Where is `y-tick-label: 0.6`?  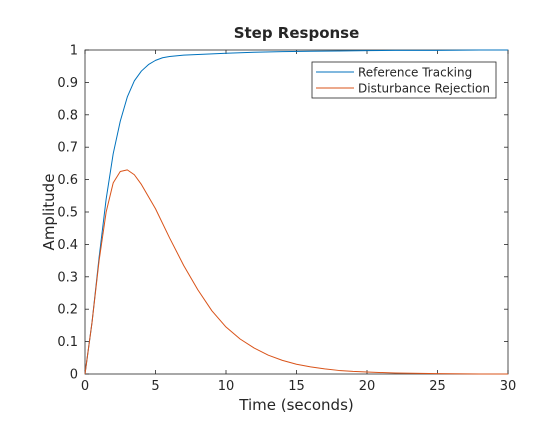
y-tick-label: 0.6 is located at coordinates (67, 180).